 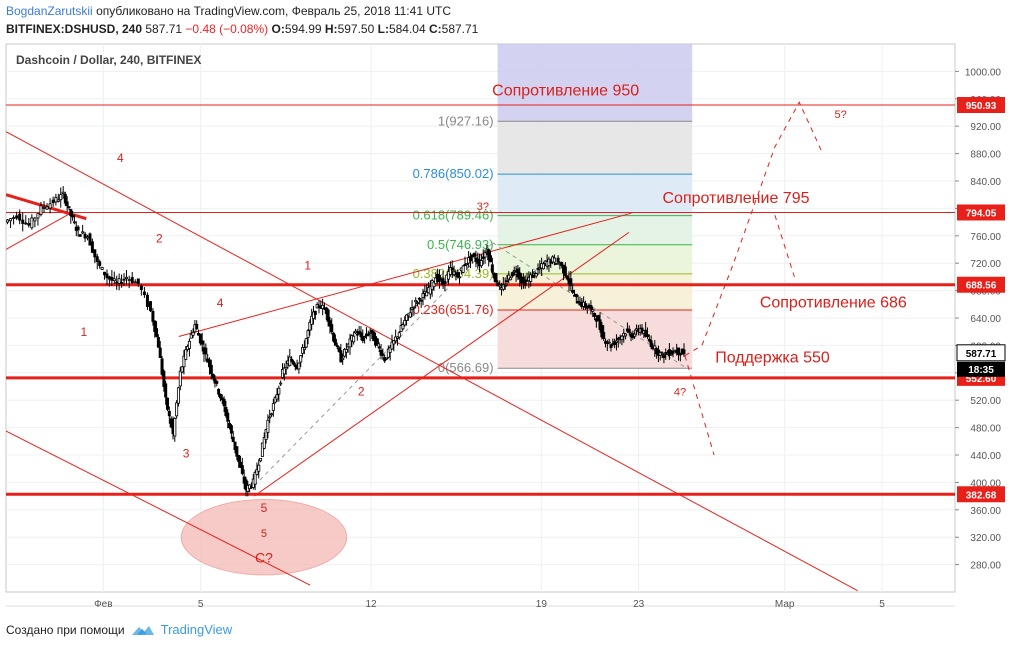 I want to click on price-change: −0.48 (−0.08%), so click(x=227, y=29).